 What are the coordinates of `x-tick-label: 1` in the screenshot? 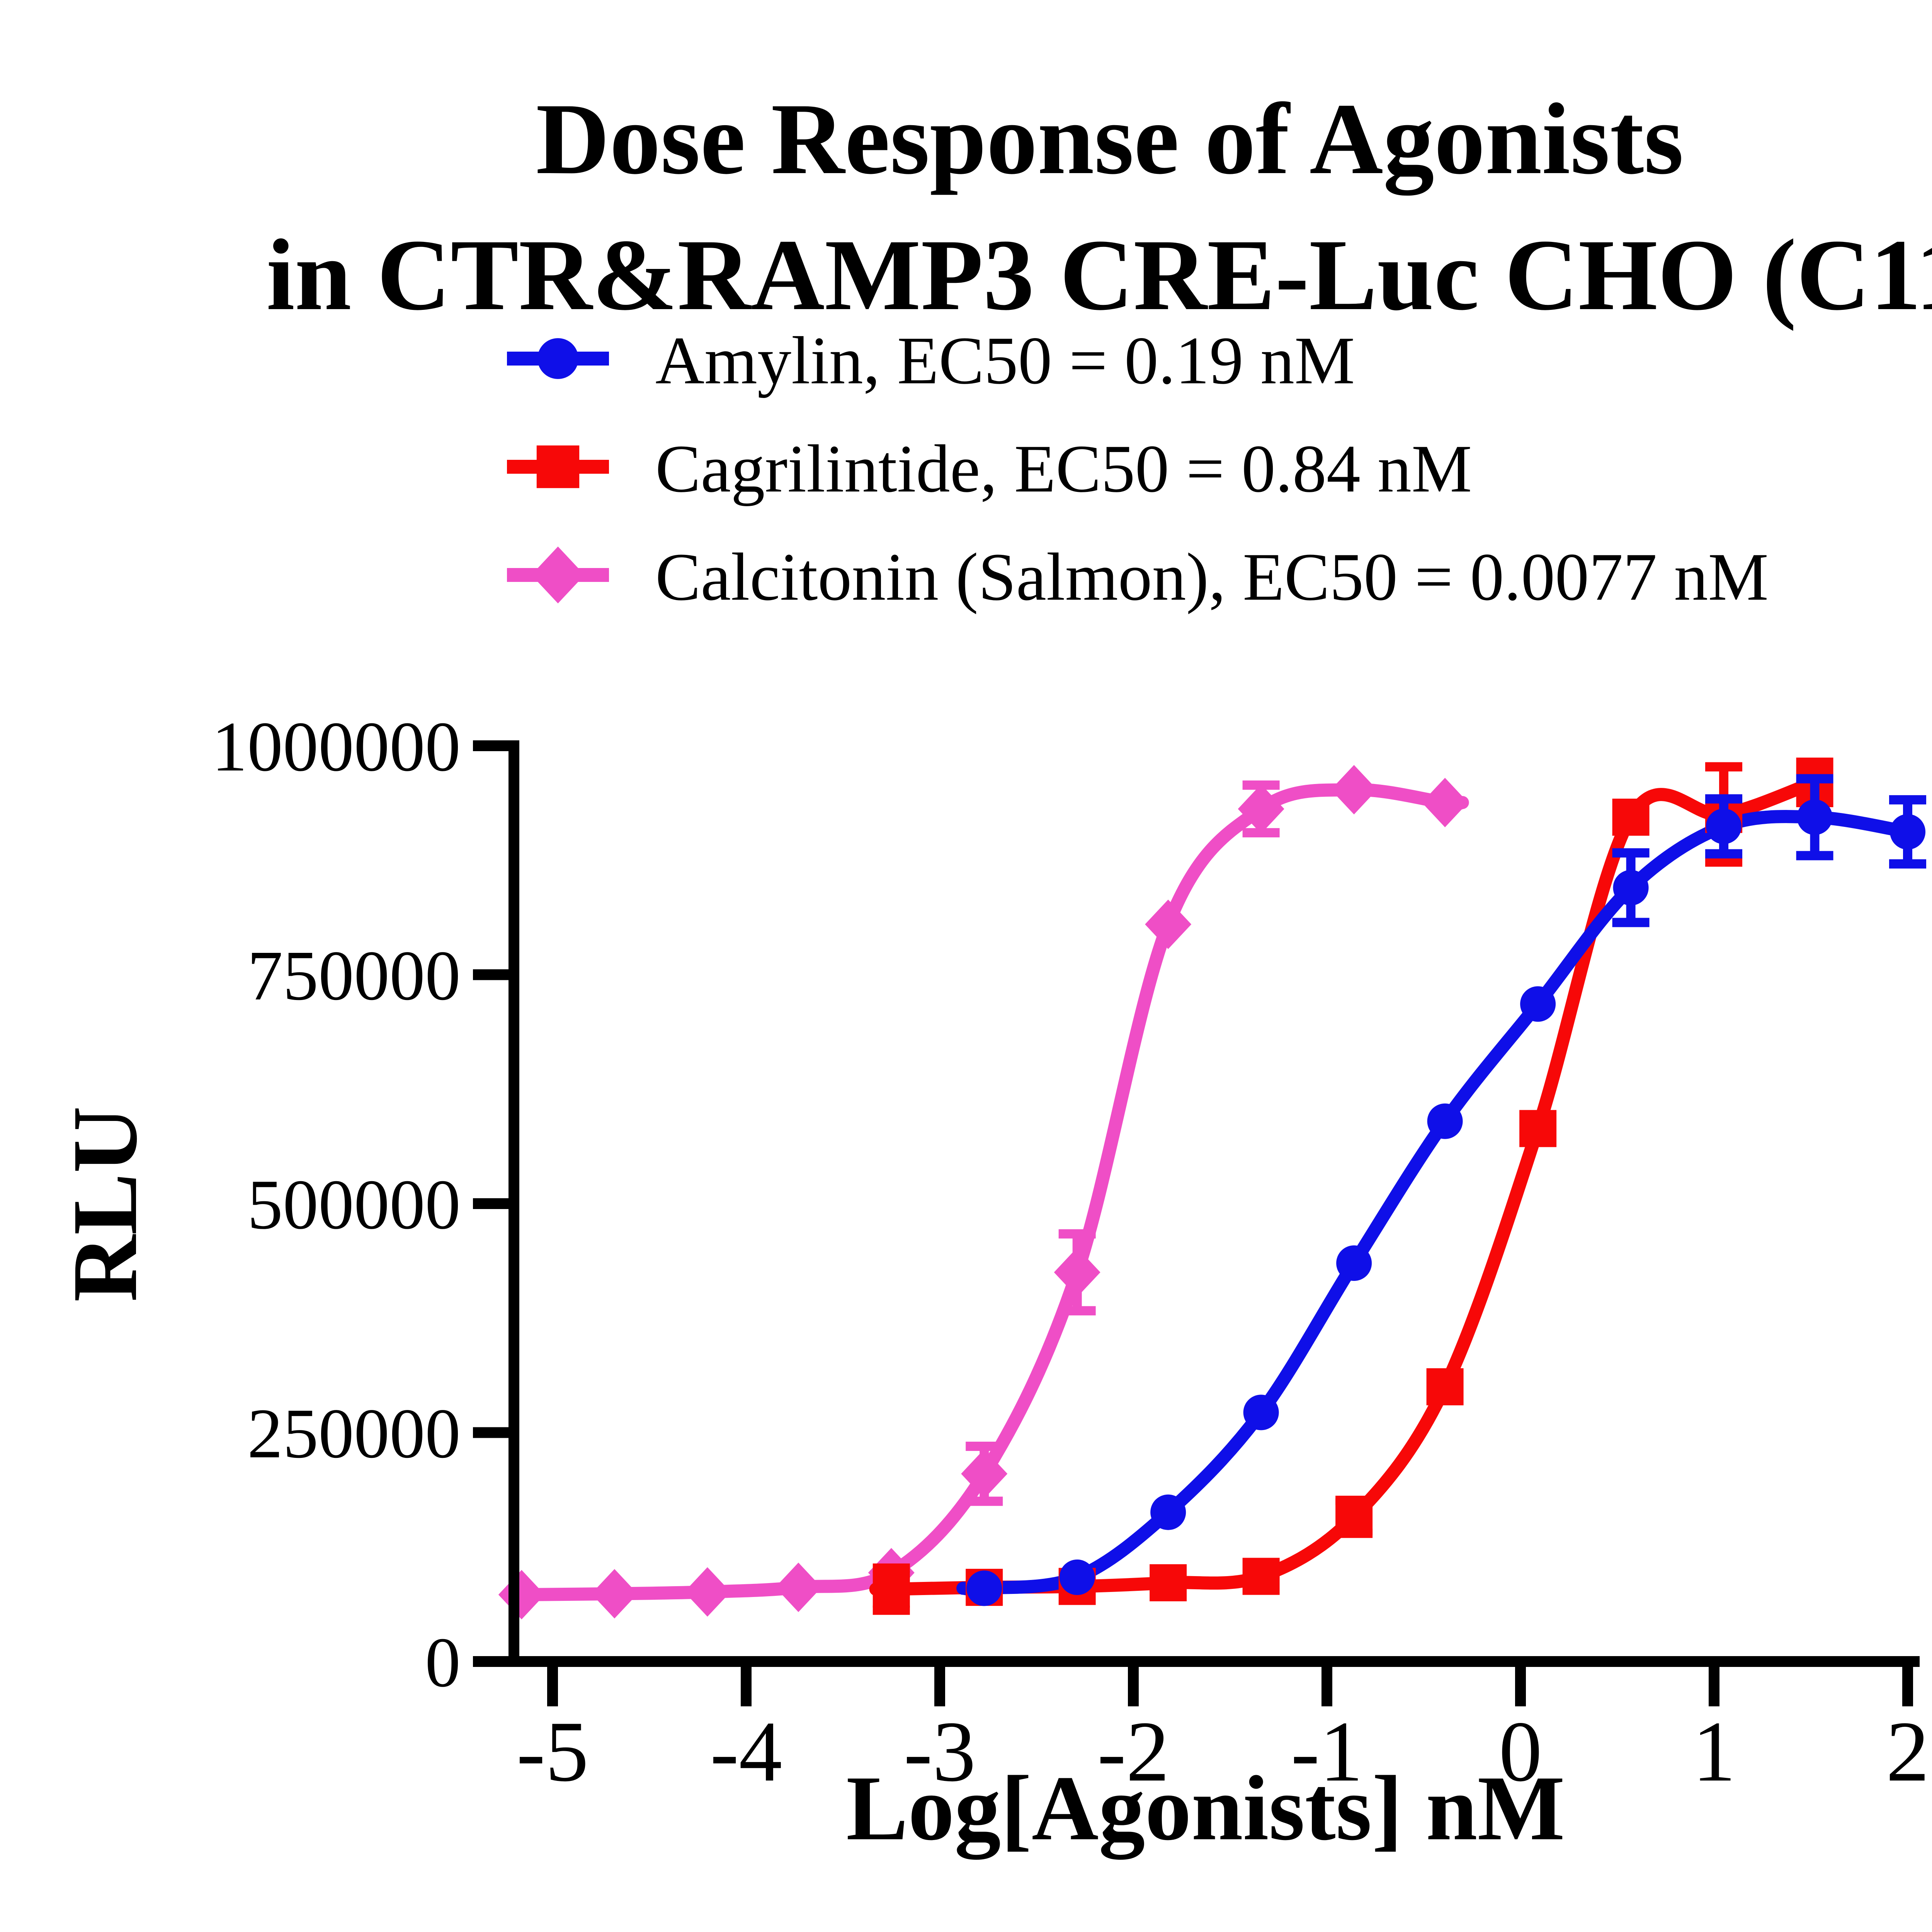 It's located at (1714, 1752).